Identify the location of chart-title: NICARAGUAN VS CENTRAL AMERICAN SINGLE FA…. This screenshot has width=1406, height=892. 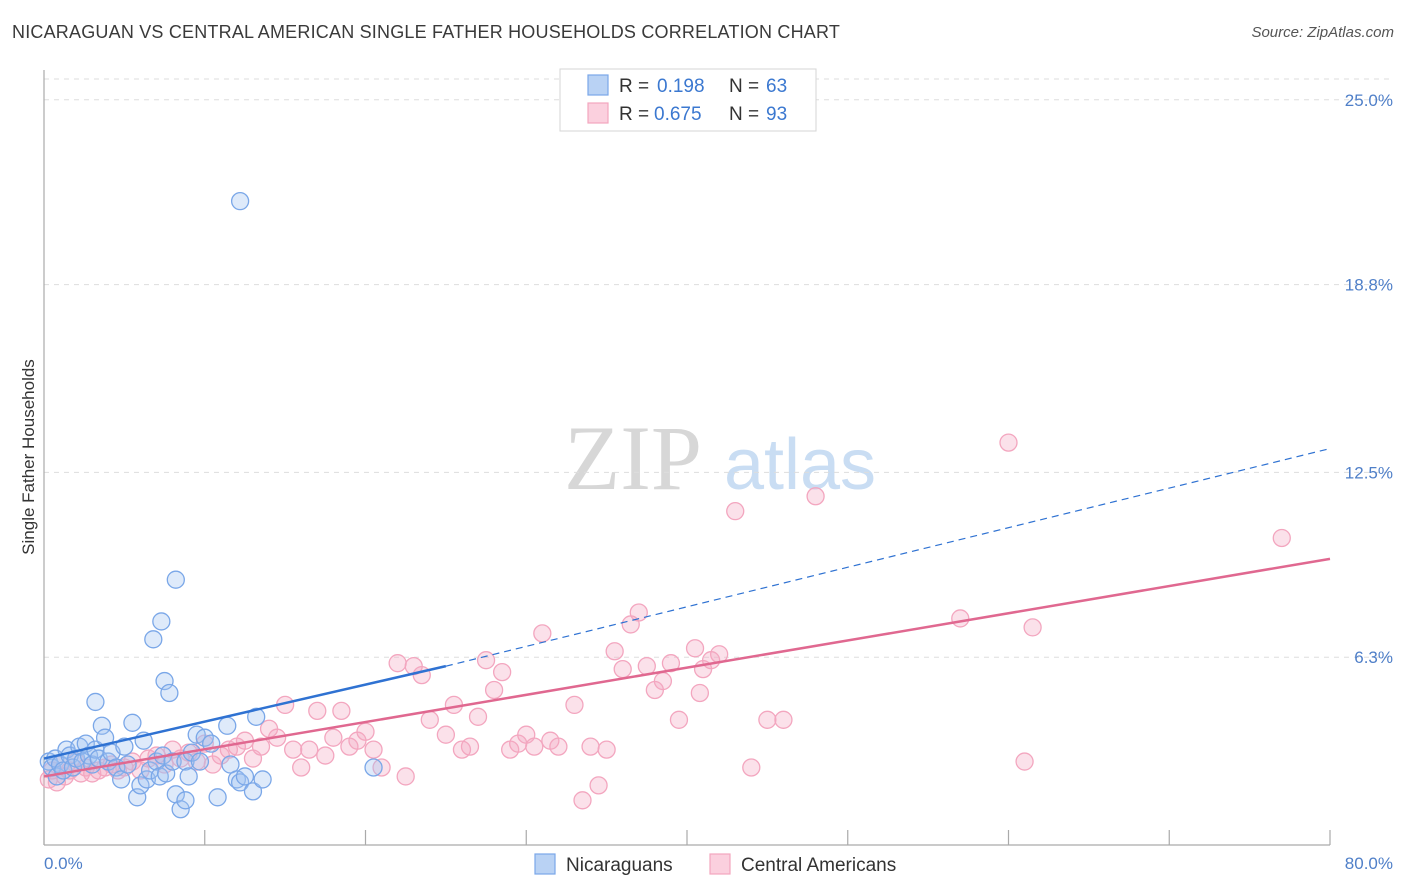
(426, 32).